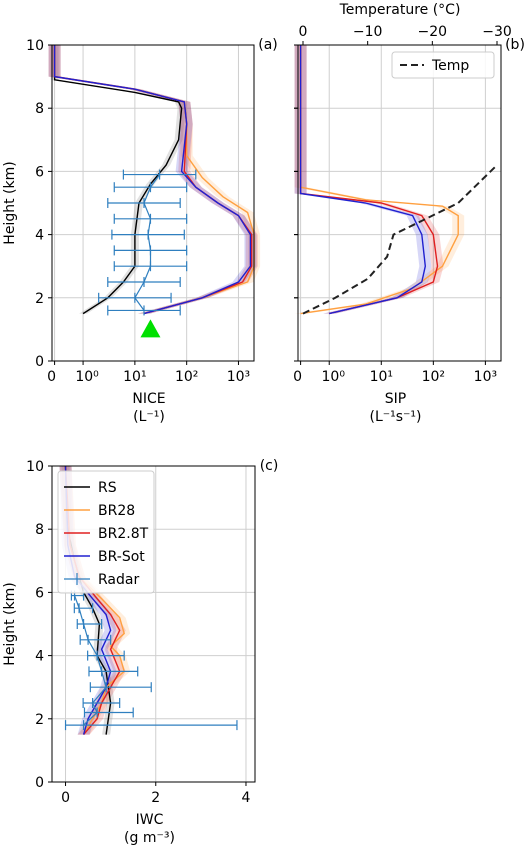 Image resolution: width=524 pixels, height=850 pixels. Describe the element at coordinates (269, 466) in the screenshot. I see `panel-label: (c)` at that location.